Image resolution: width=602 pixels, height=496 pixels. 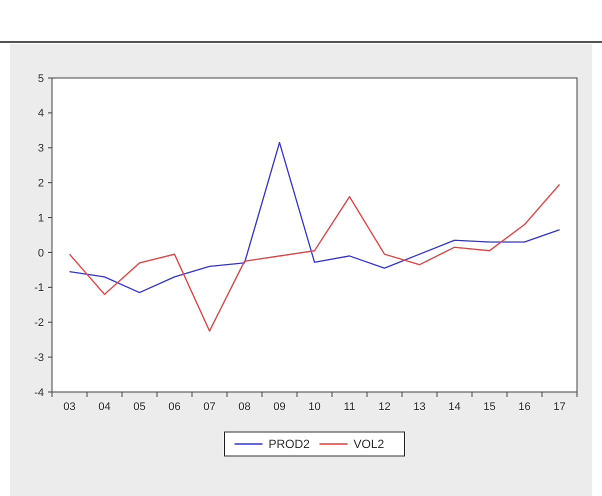 What do you see at coordinates (41, 184) in the screenshot?
I see `y-tick-label: 2` at bounding box center [41, 184].